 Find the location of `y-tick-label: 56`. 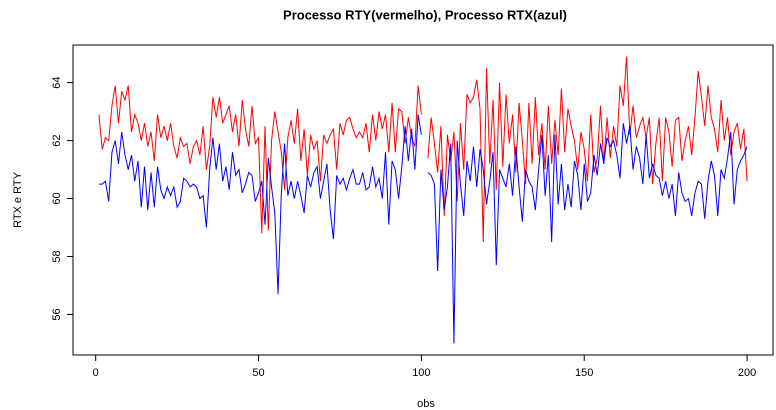

y-tick-label: 56 is located at coordinates (57, 314).